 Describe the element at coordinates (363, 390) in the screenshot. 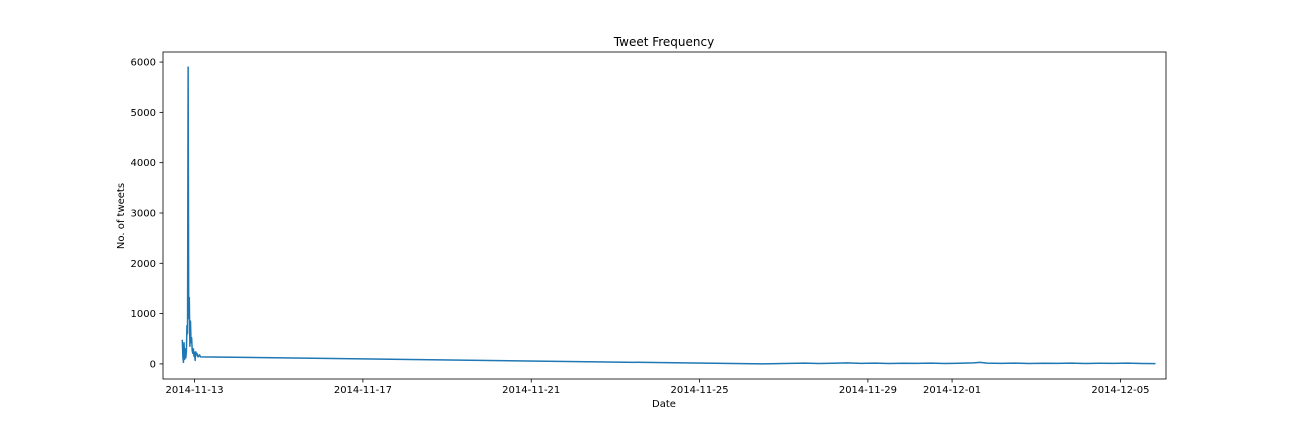

I see `x-tick-label: 2014-11-17` at that location.